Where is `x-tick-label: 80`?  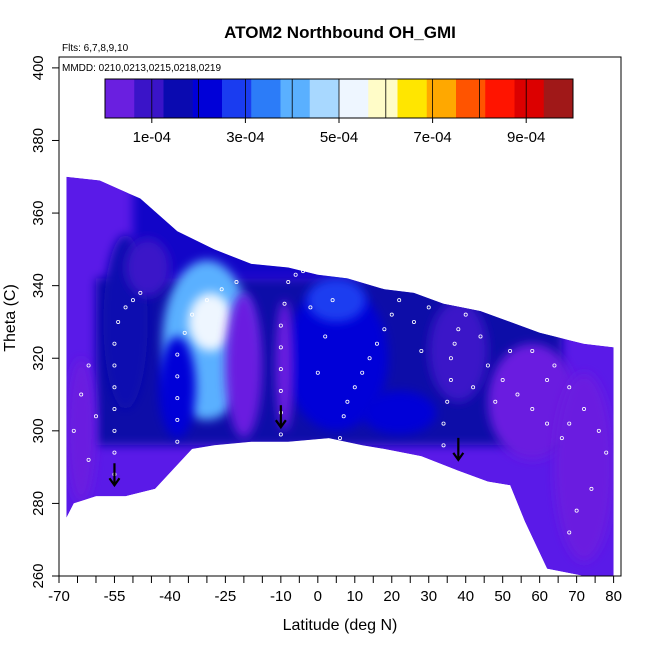
x-tick-label: 80 is located at coordinates (613, 596).